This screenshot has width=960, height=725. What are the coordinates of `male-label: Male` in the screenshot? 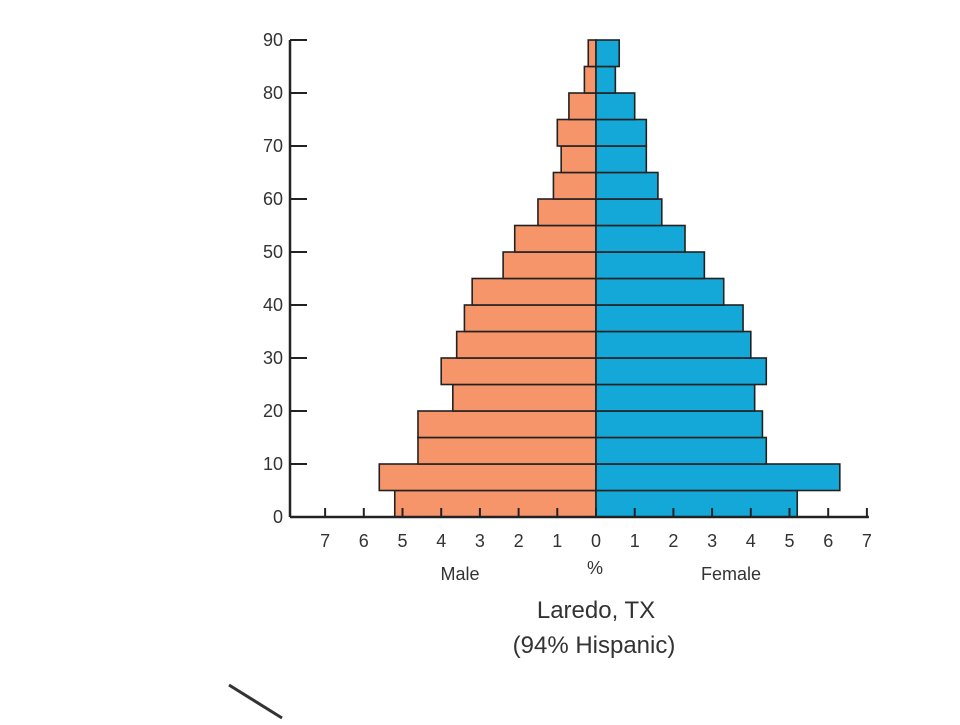 It's located at (459, 574).